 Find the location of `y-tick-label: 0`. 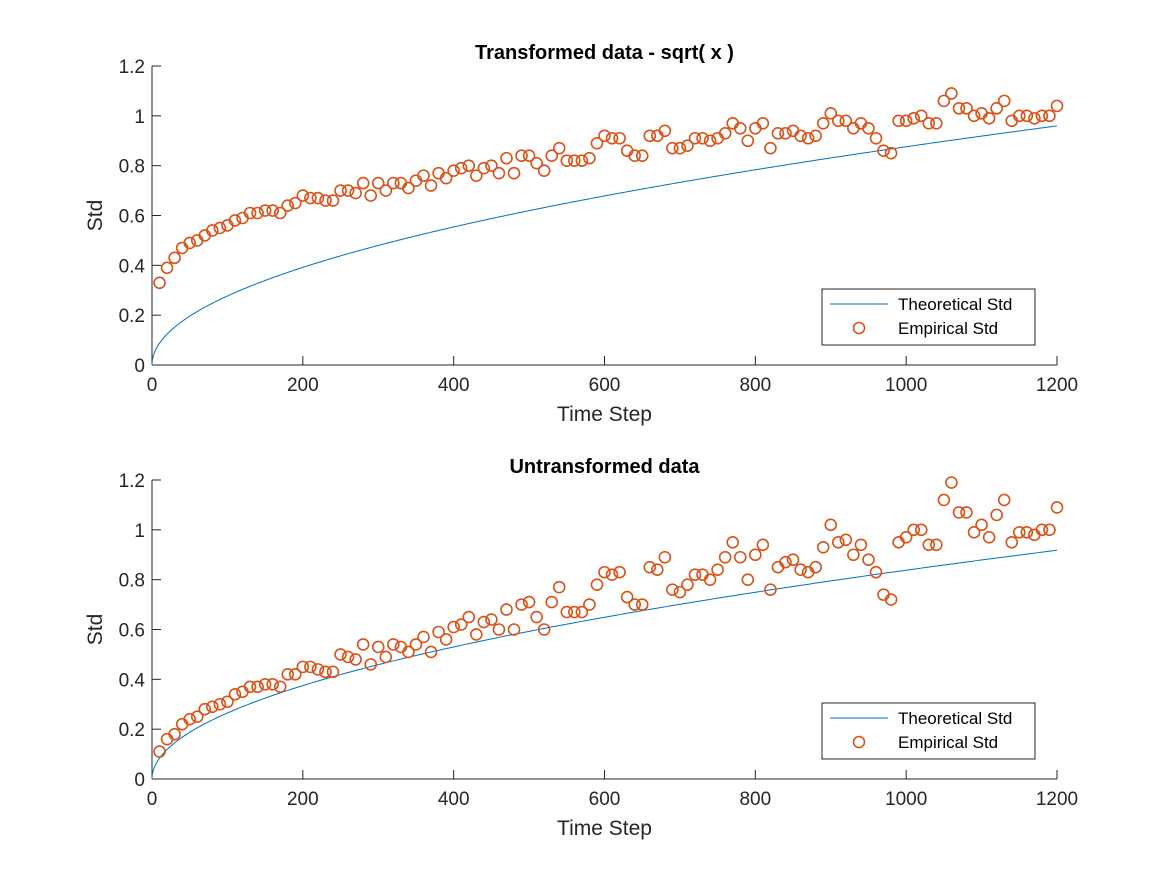

y-tick-label: 0 is located at coordinates (139, 366).